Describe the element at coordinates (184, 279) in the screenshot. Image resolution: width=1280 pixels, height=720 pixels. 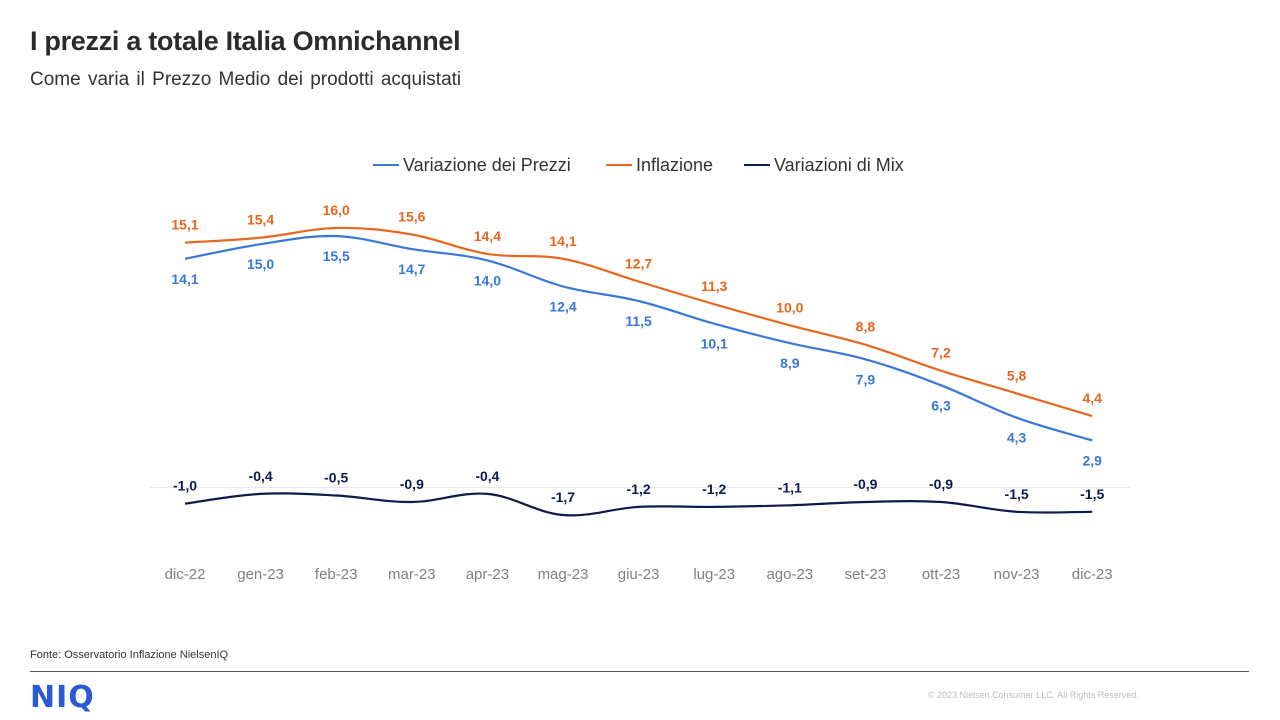
I see `data-label-0-0: 14,1` at that location.